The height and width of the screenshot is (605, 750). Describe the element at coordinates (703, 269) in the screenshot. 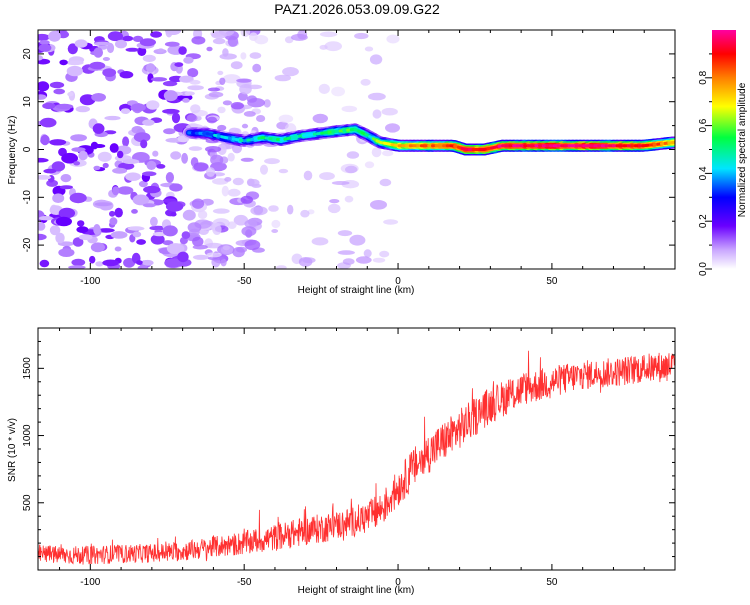

I see `colorbar-tick-label: 0.0` at that location.